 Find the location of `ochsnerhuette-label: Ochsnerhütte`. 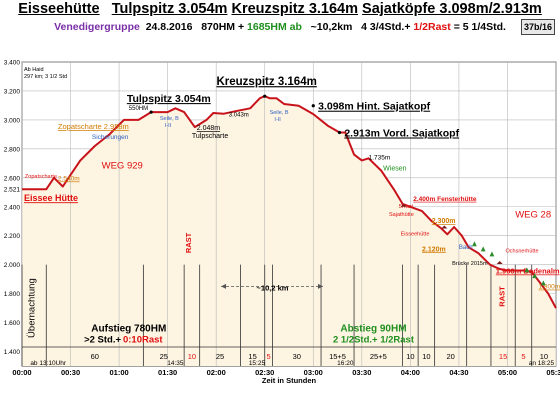

ochsnerhuette-label: Ochsnerhütte is located at coordinates (522, 252).